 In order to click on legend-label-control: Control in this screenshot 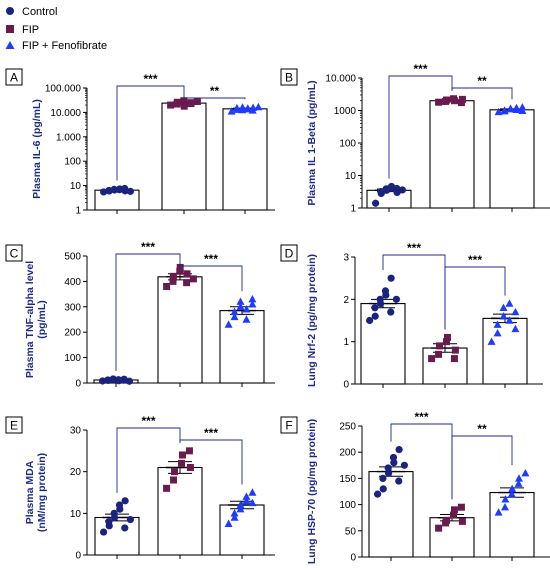, I will do `click(39, 12)`.